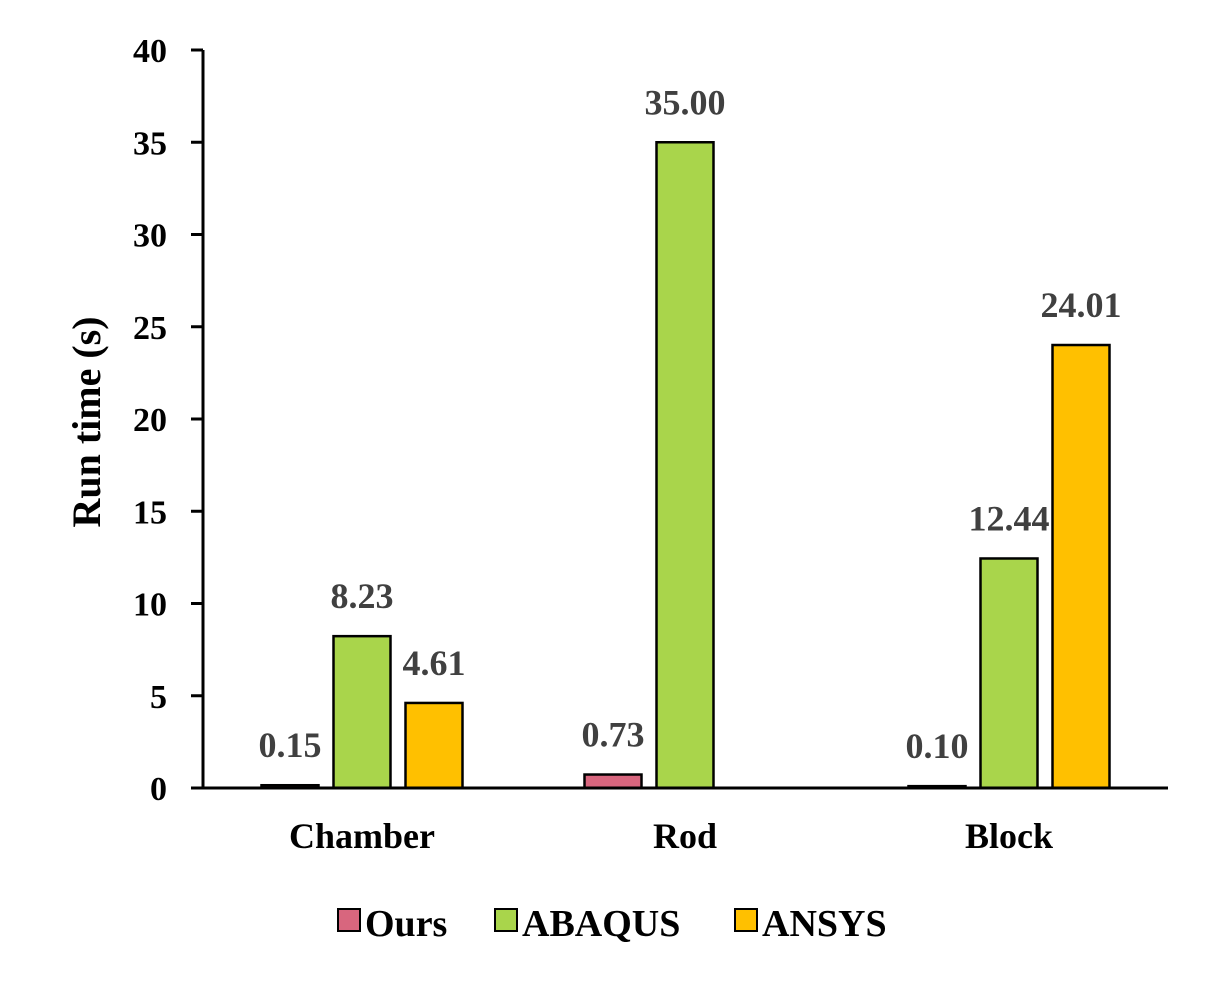 The width and height of the screenshot is (1221, 988). What do you see at coordinates (150, 143) in the screenshot?
I see `y-tick-label: 35` at bounding box center [150, 143].